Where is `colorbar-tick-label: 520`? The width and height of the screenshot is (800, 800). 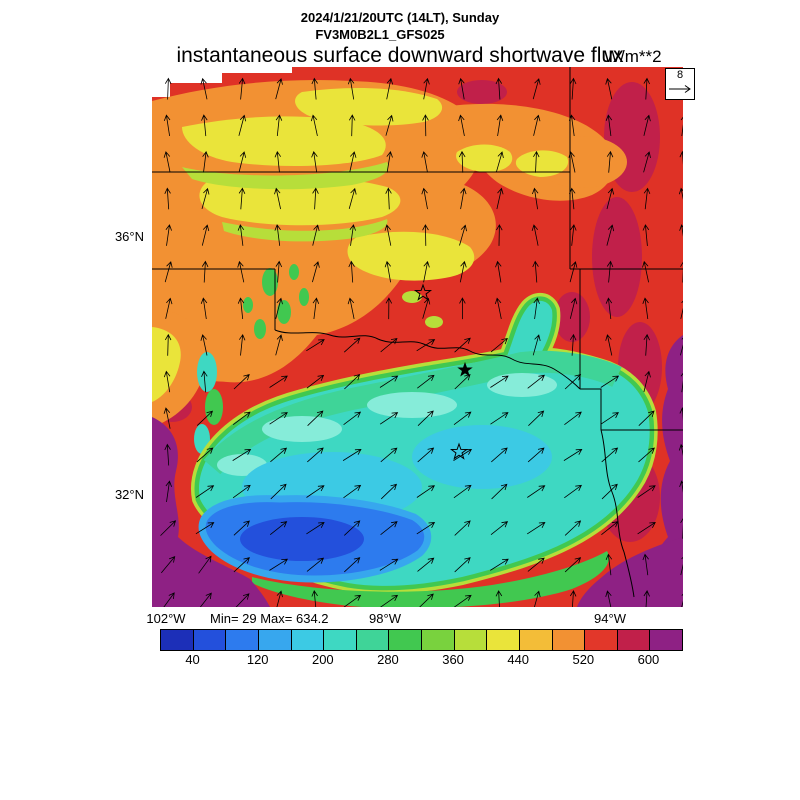 colorbar-tick-label: 520 is located at coordinates (583, 659).